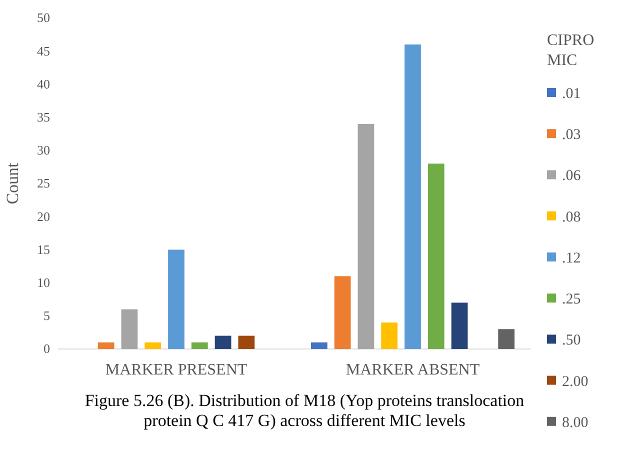  Describe the element at coordinates (47, 348) in the screenshot. I see `y-tick-label: 0` at that location.